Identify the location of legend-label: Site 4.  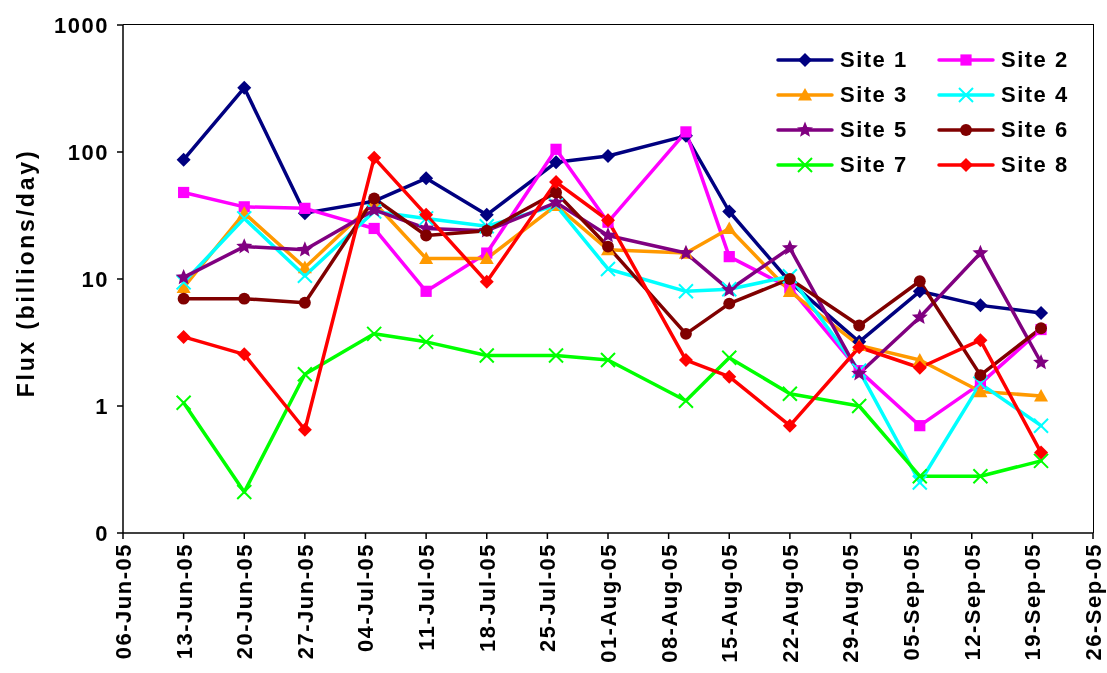
(1035, 94).